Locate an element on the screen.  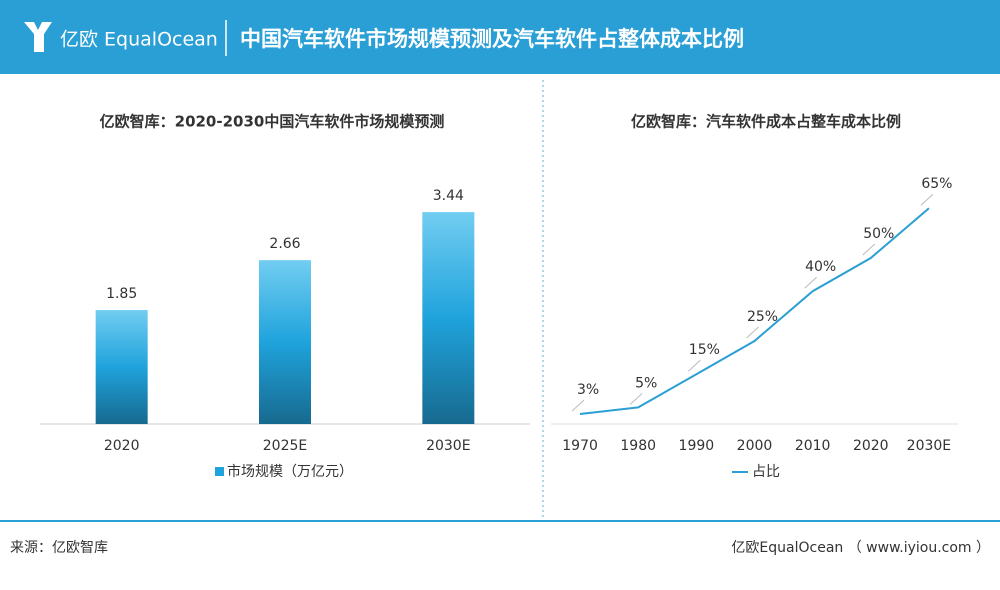
x-tick-label: 1990 is located at coordinates (697, 446).